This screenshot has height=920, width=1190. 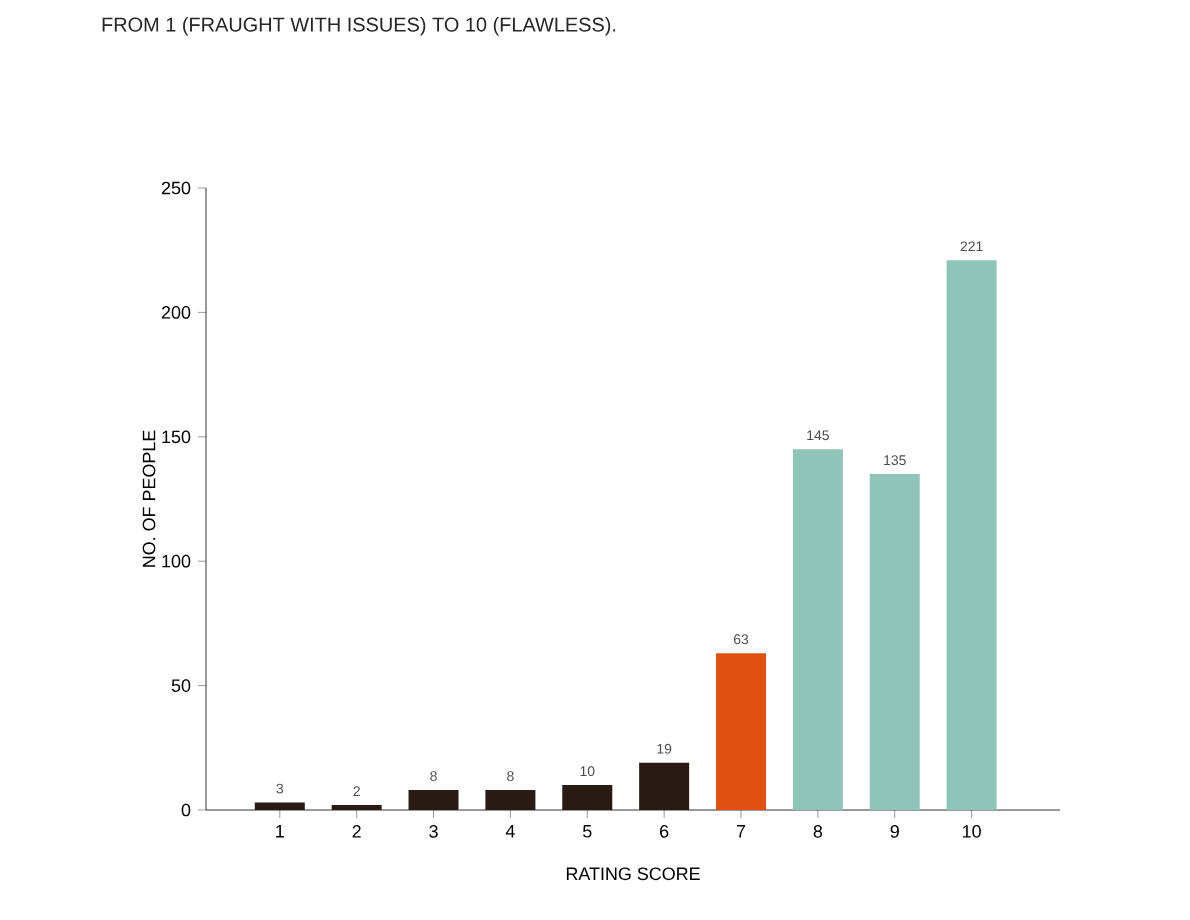 What do you see at coordinates (149, 498) in the screenshot?
I see `y-axis-title: NO. OF PEOPLE` at bounding box center [149, 498].